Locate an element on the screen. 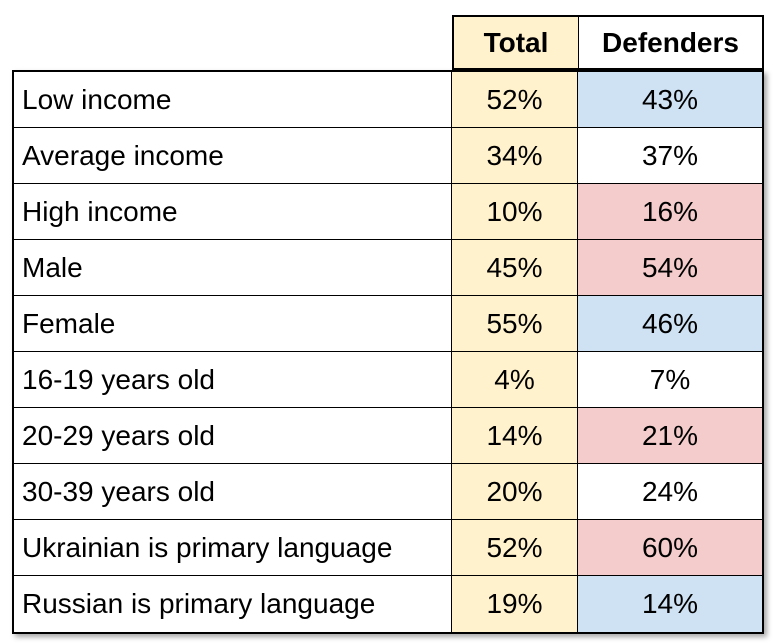  defenders-value: 43% is located at coordinates (670, 99).